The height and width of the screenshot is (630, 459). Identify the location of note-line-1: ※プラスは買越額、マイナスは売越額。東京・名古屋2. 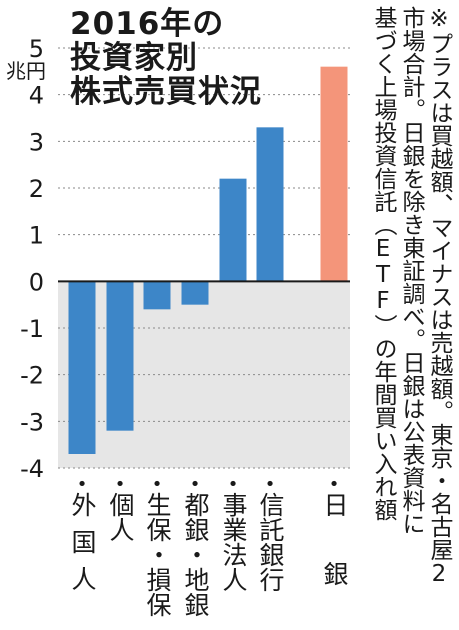
(439, 296).